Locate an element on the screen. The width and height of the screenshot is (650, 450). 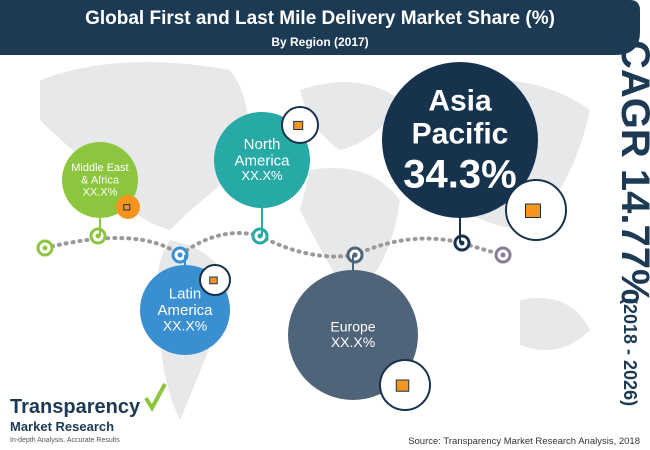
region-name: North is located at coordinates (262, 144).